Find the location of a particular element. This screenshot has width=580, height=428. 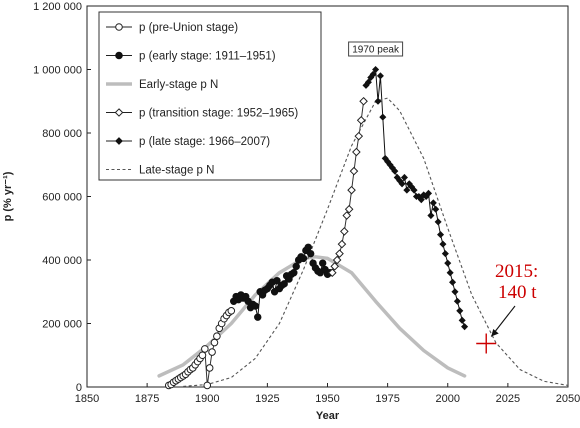

y-tick-label: 1 000 000 is located at coordinates (57, 71).